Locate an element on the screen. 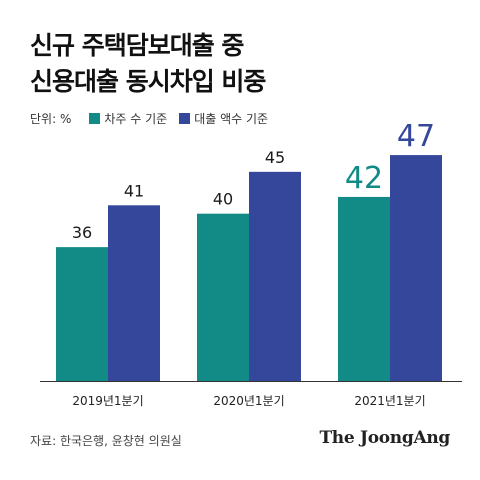 The height and width of the screenshot is (480, 480). title-line-1: 신규 주택담보대출 중 is located at coordinates (137, 45).